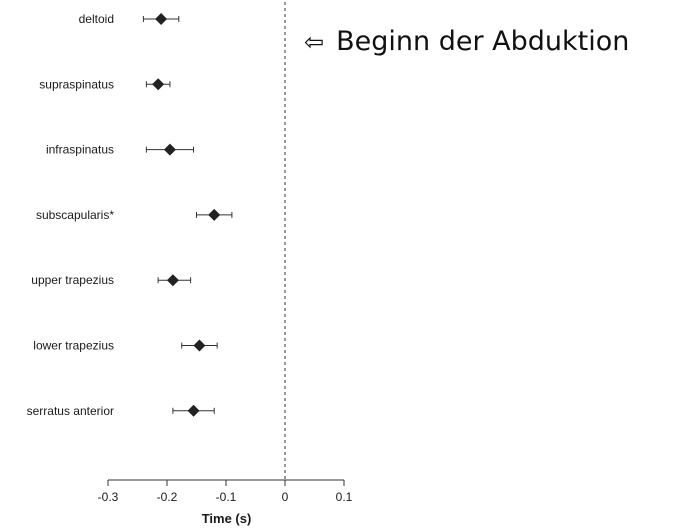 This screenshot has height=531, width=683. I want to click on point-estimate-supraspinatus, so click(158, 84).